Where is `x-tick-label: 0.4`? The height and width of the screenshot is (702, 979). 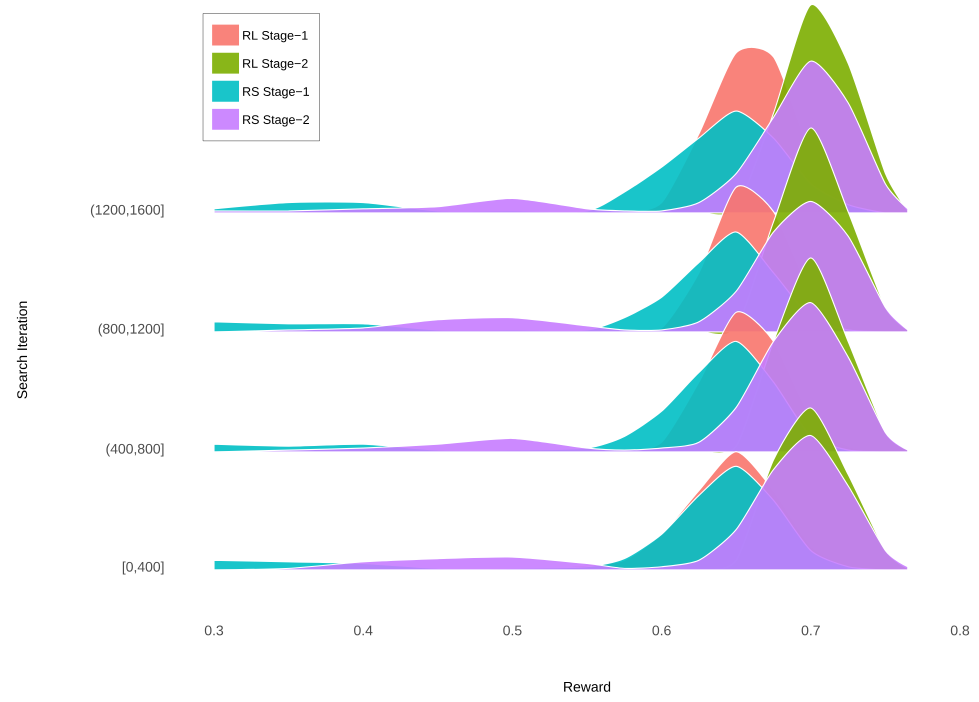 x-tick-label: 0.4 is located at coordinates (363, 630).